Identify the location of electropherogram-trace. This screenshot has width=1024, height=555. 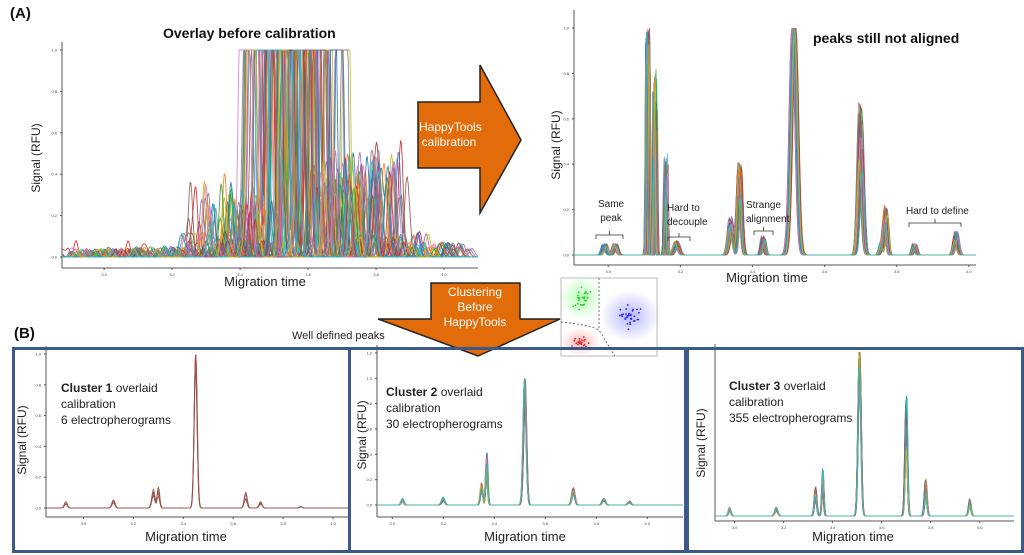
(530, 442).